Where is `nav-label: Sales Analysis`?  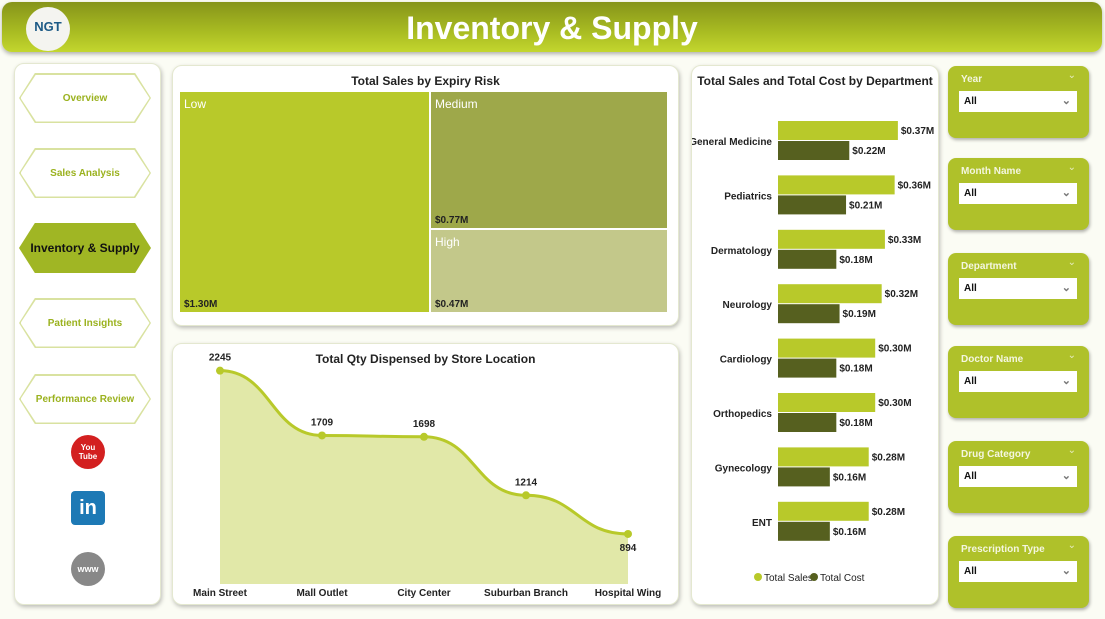
nav-label: Sales Analysis is located at coordinates (85, 173).